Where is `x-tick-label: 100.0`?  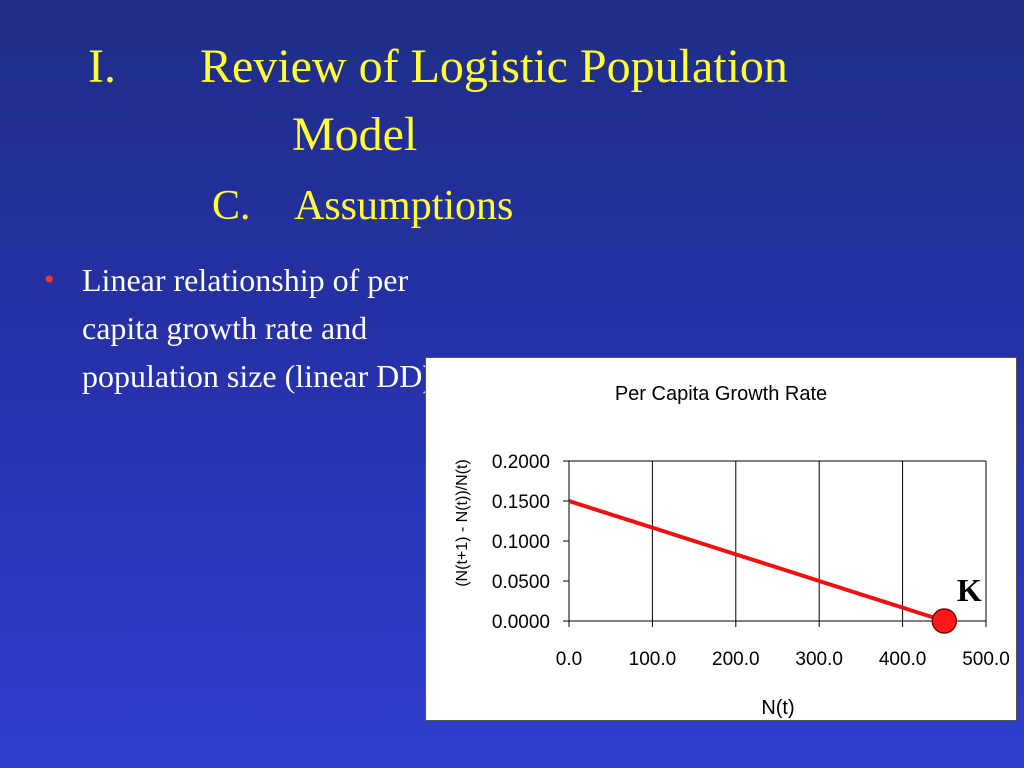 x-tick-label: 100.0 is located at coordinates (653, 659).